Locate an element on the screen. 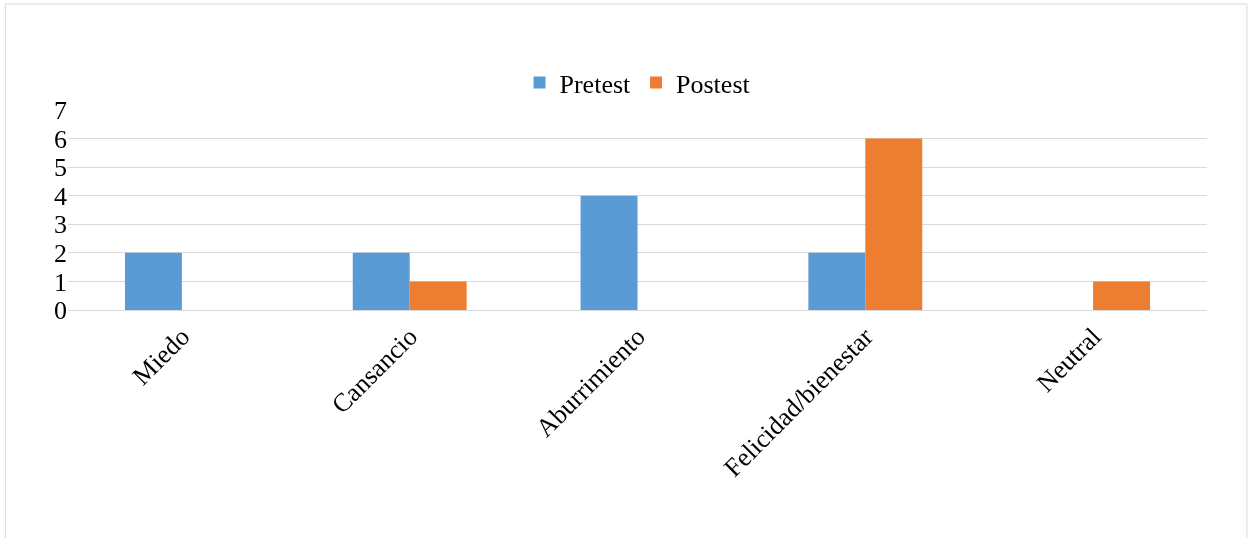 Image resolution: width=1257 pixels, height=538 pixels. y-tick-label: 6 is located at coordinates (60, 139).